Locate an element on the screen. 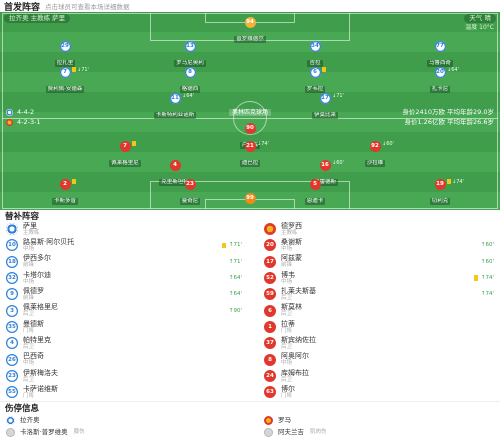 This screenshot has width=500, height=440. player-name: 切利克 is located at coordinates (440, 201).